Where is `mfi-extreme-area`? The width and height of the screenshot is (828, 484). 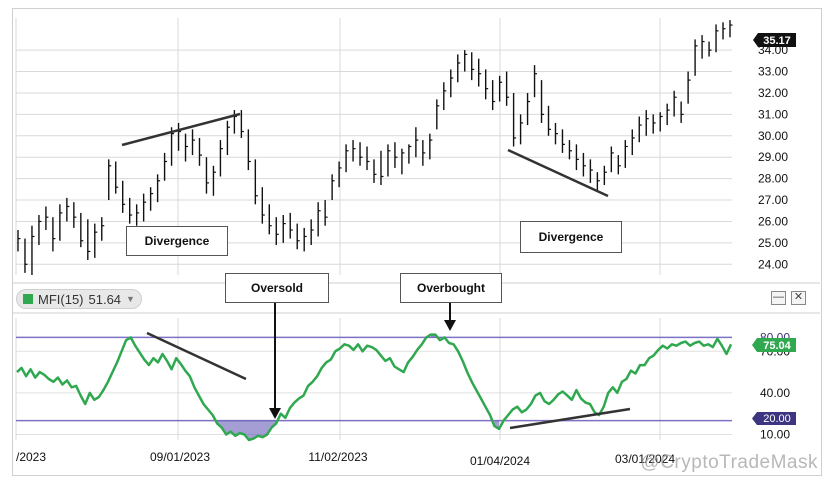
mfi-extreme-area is located at coordinates (247, 430).